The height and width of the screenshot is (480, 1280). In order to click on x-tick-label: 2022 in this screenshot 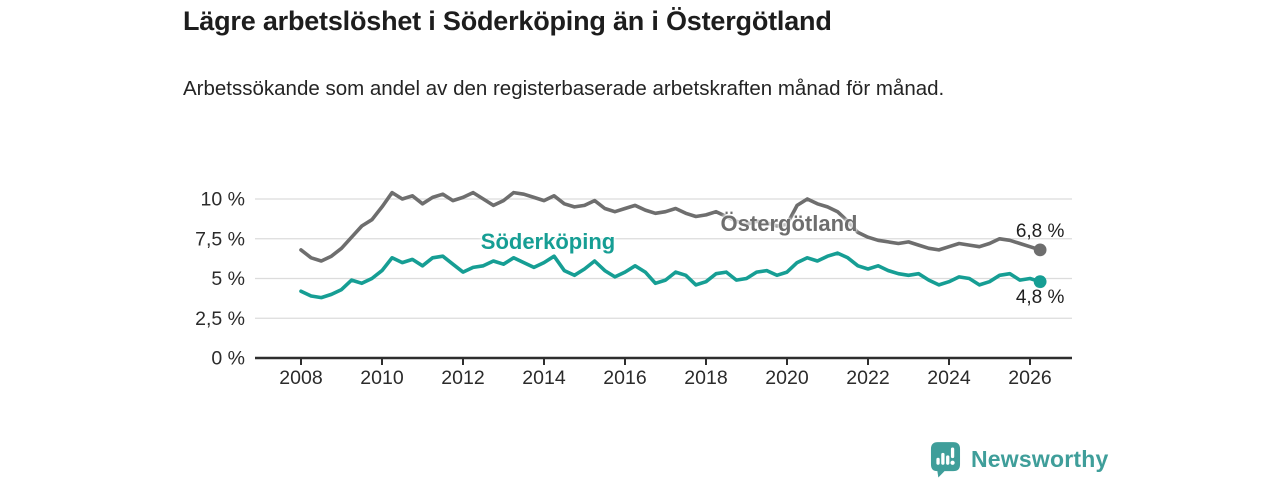, I will do `click(867, 378)`.